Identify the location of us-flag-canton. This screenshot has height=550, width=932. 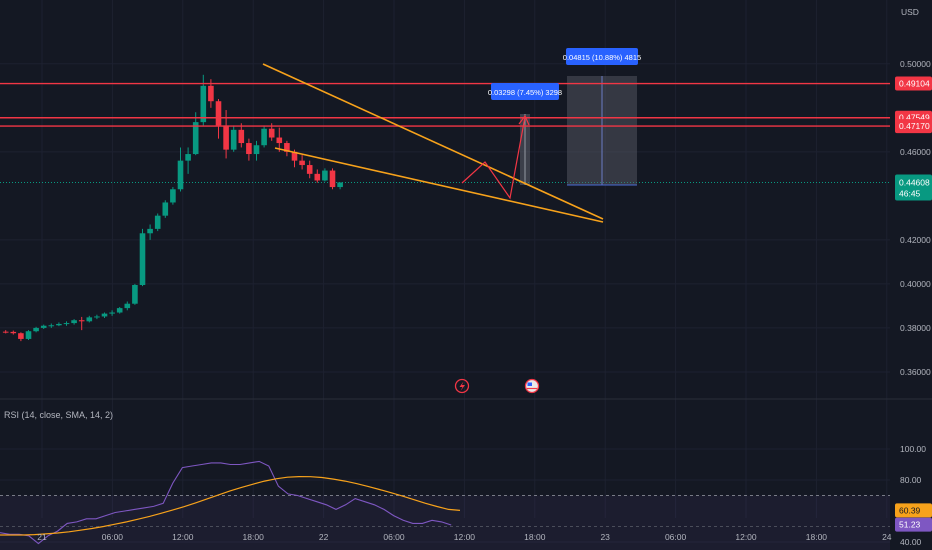
(529, 384).